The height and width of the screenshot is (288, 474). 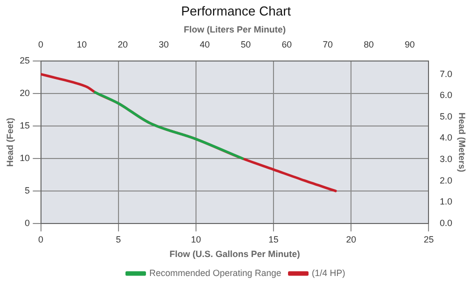 I want to click on y-tick-label: 25, so click(x=25, y=61).